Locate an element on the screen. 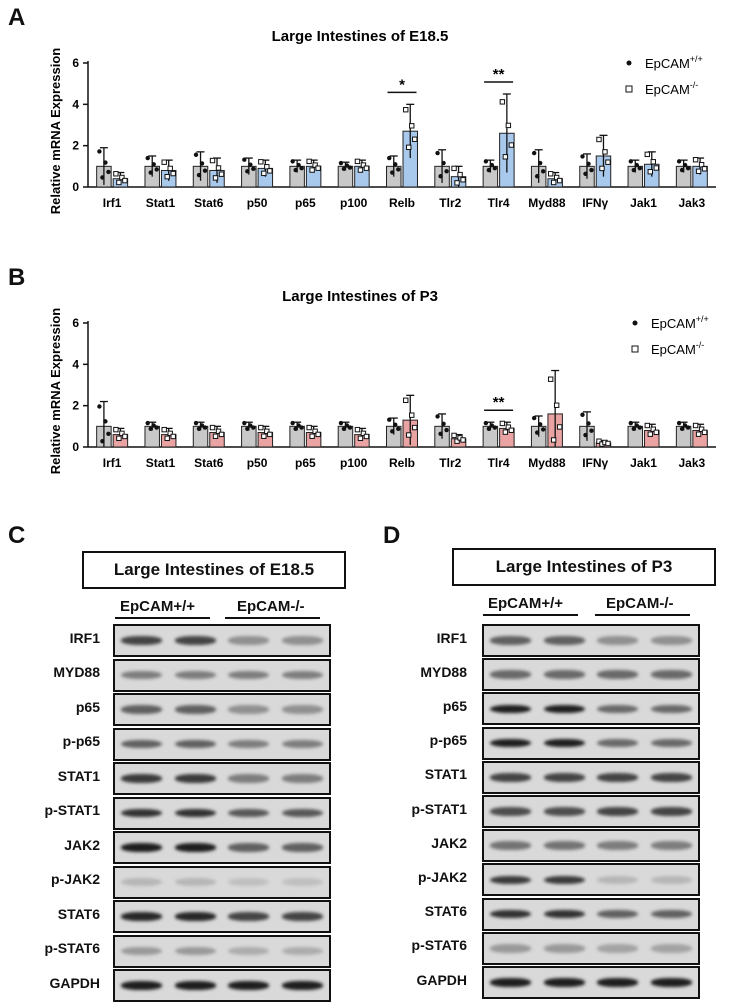  significance-label: * is located at coordinates (402, 84).